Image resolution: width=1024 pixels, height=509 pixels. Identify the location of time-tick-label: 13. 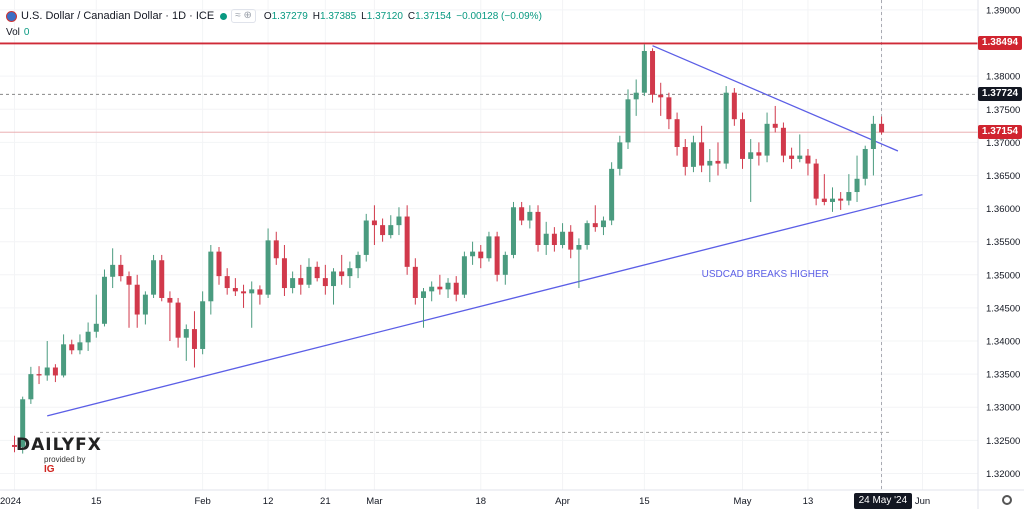
(808, 501).